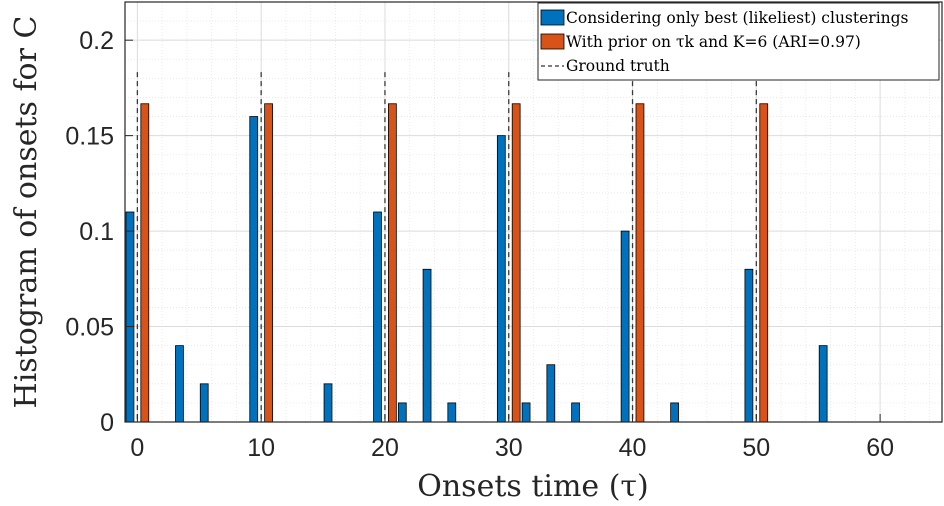  I want to click on x-axis-title: Onsets time (τ), so click(532, 486).